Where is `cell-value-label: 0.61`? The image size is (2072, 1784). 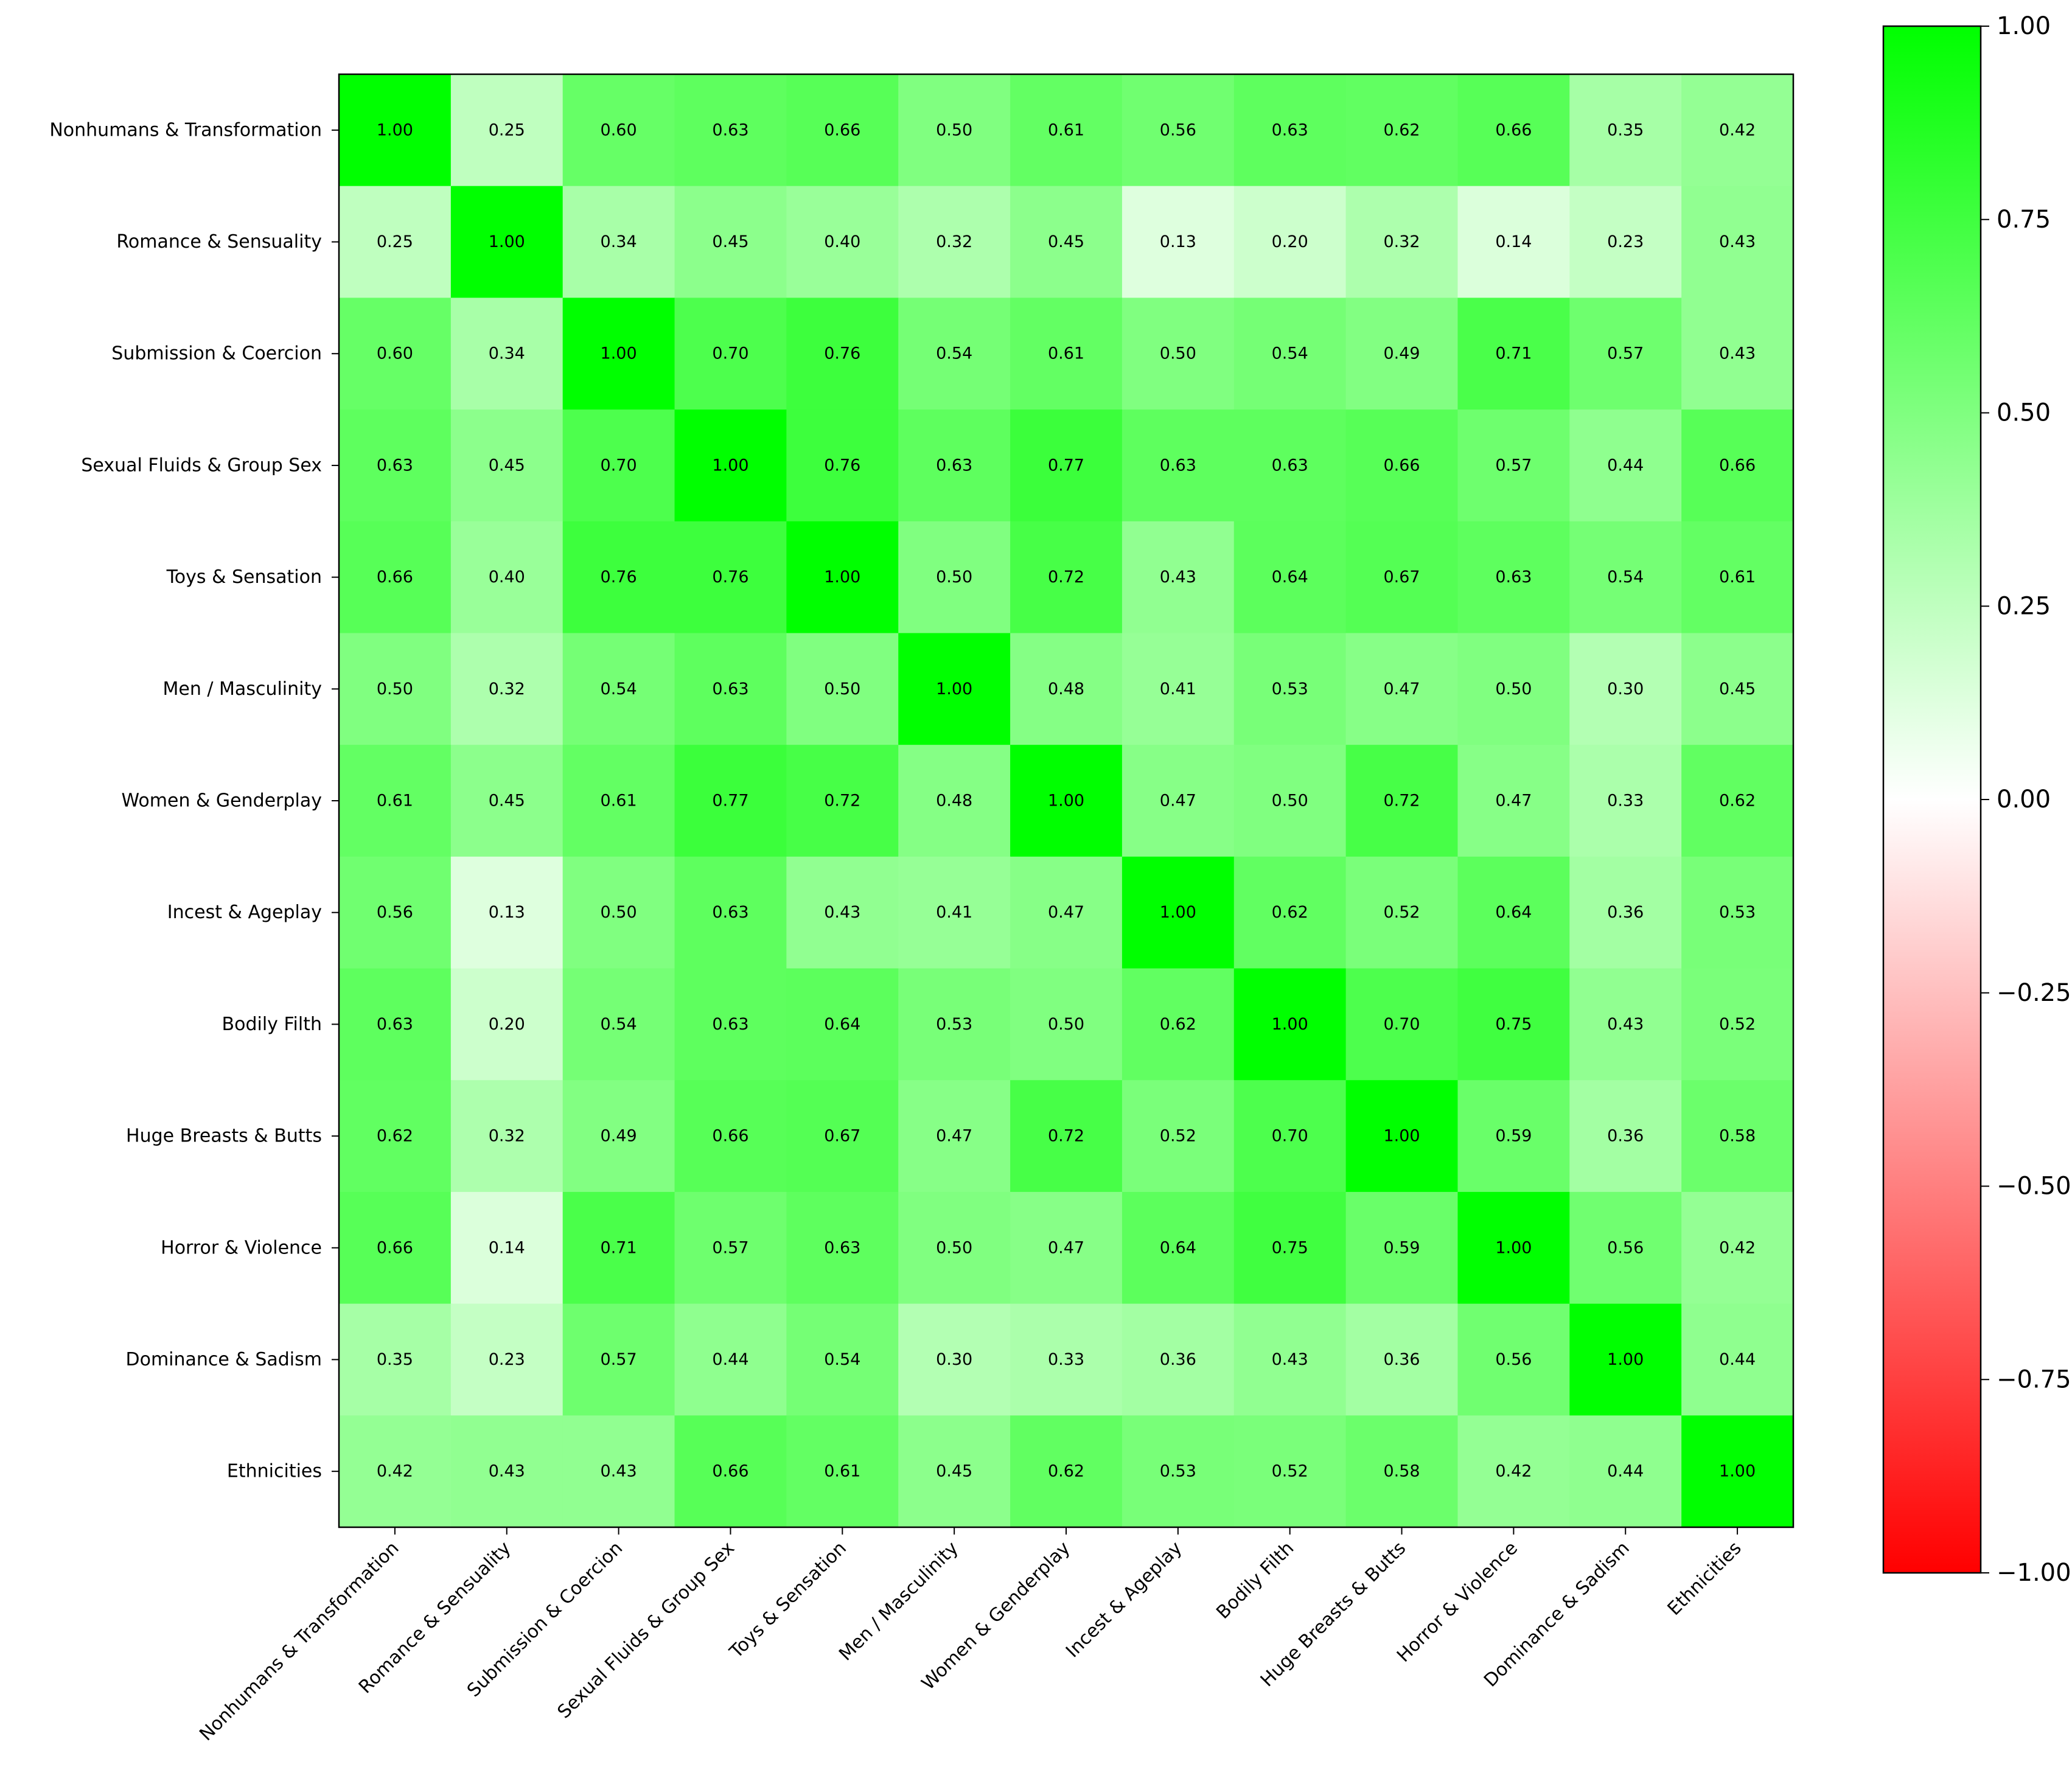 cell-value-label: 0.61 is located at coordinates (1737, 577).